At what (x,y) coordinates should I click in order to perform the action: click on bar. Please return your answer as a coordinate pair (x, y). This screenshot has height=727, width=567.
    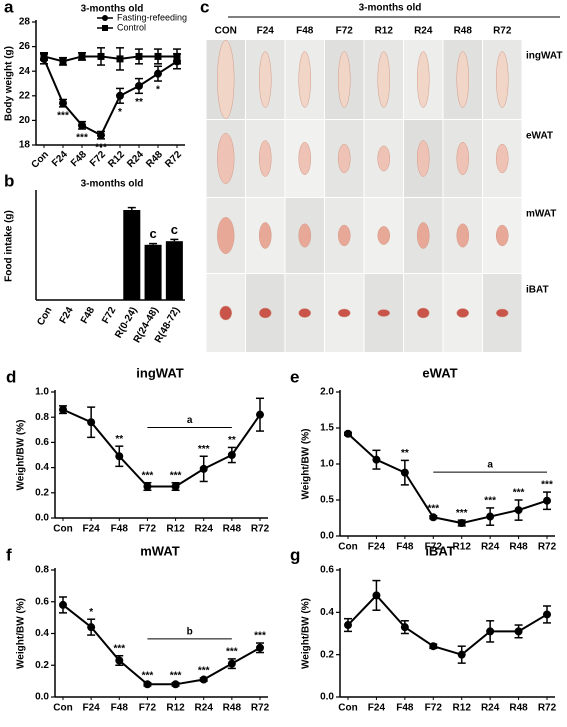
    Looking at the image, I should click on (153, 272).